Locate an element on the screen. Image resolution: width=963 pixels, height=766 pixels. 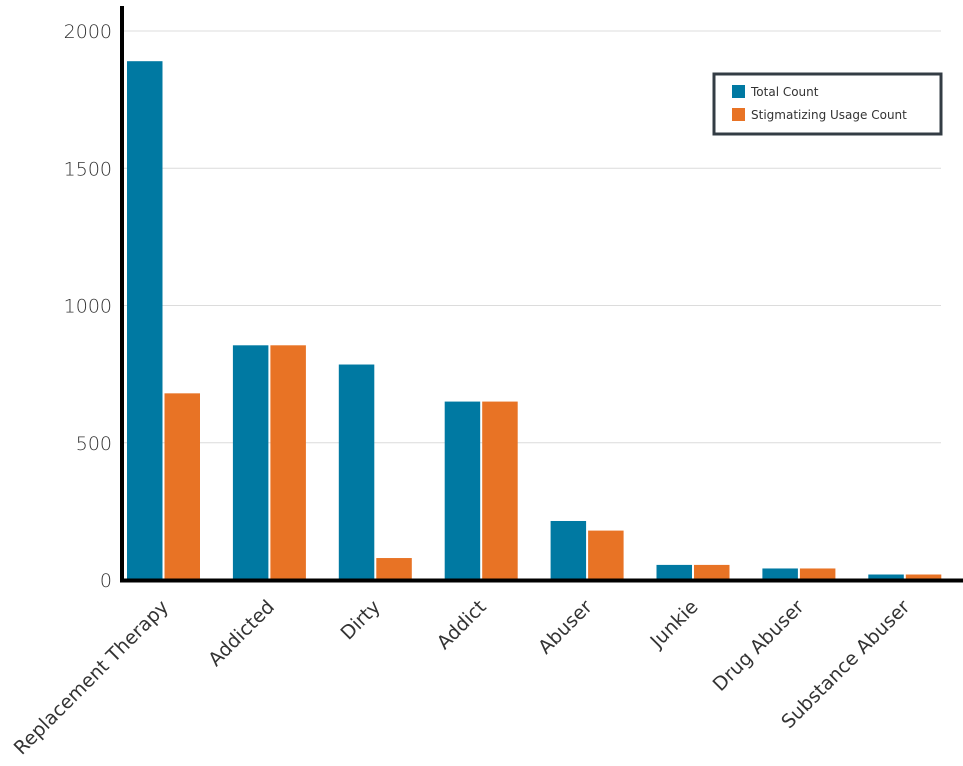
x-tick-label: Drug Abuser is located at coordinates (759, 646).